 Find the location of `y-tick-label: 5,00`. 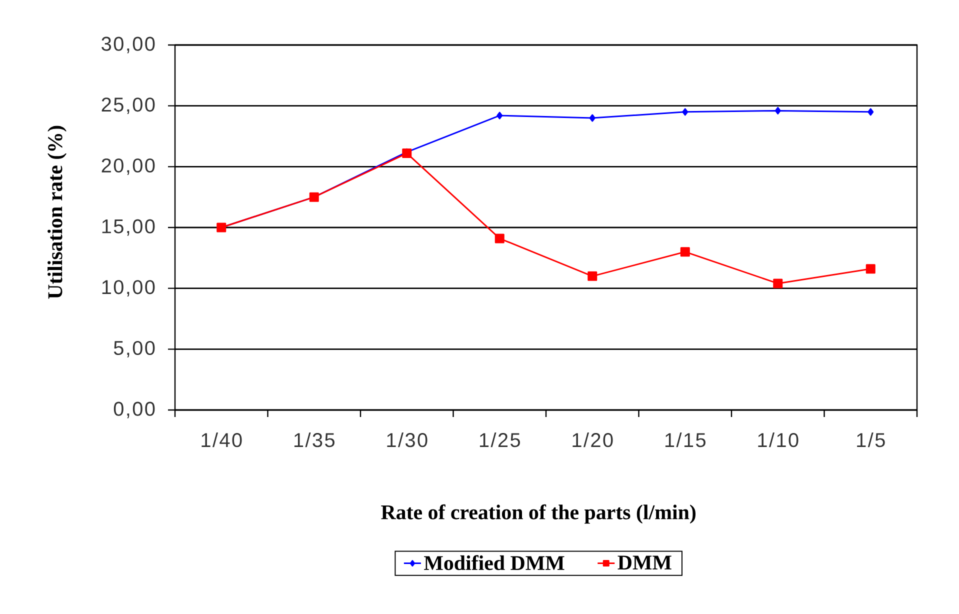

y-tick-label: 5,00 is located at coordinates (134, 349).